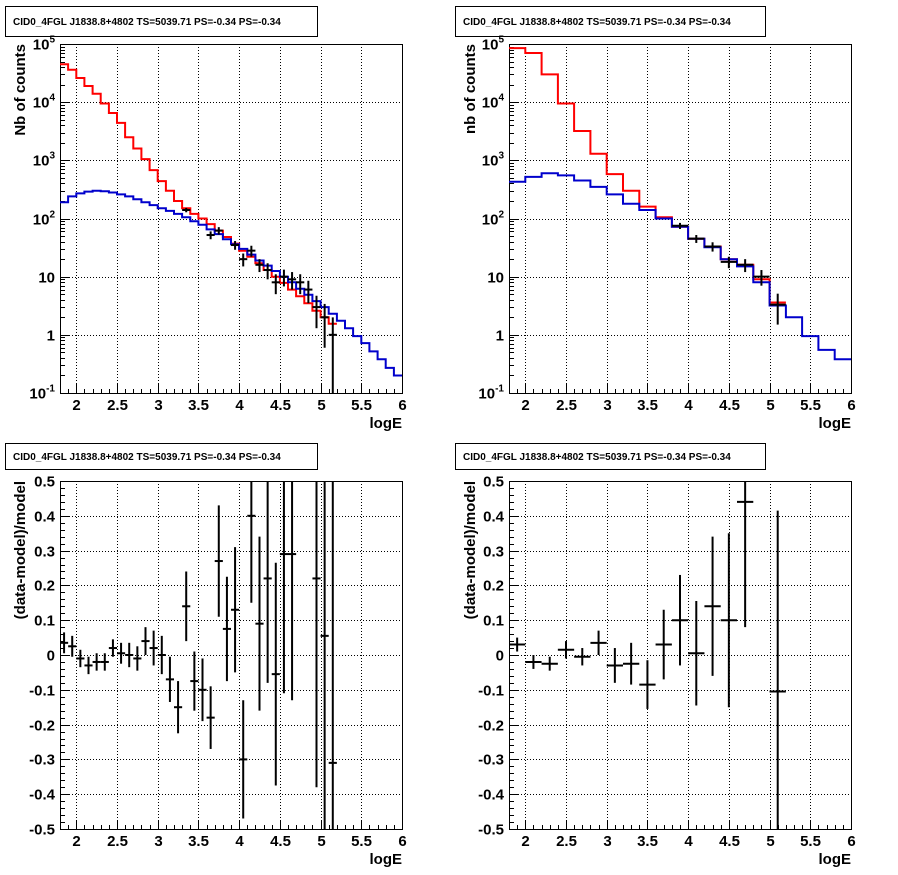  I want to click on x-tick-label: 5, so click(321, 405).